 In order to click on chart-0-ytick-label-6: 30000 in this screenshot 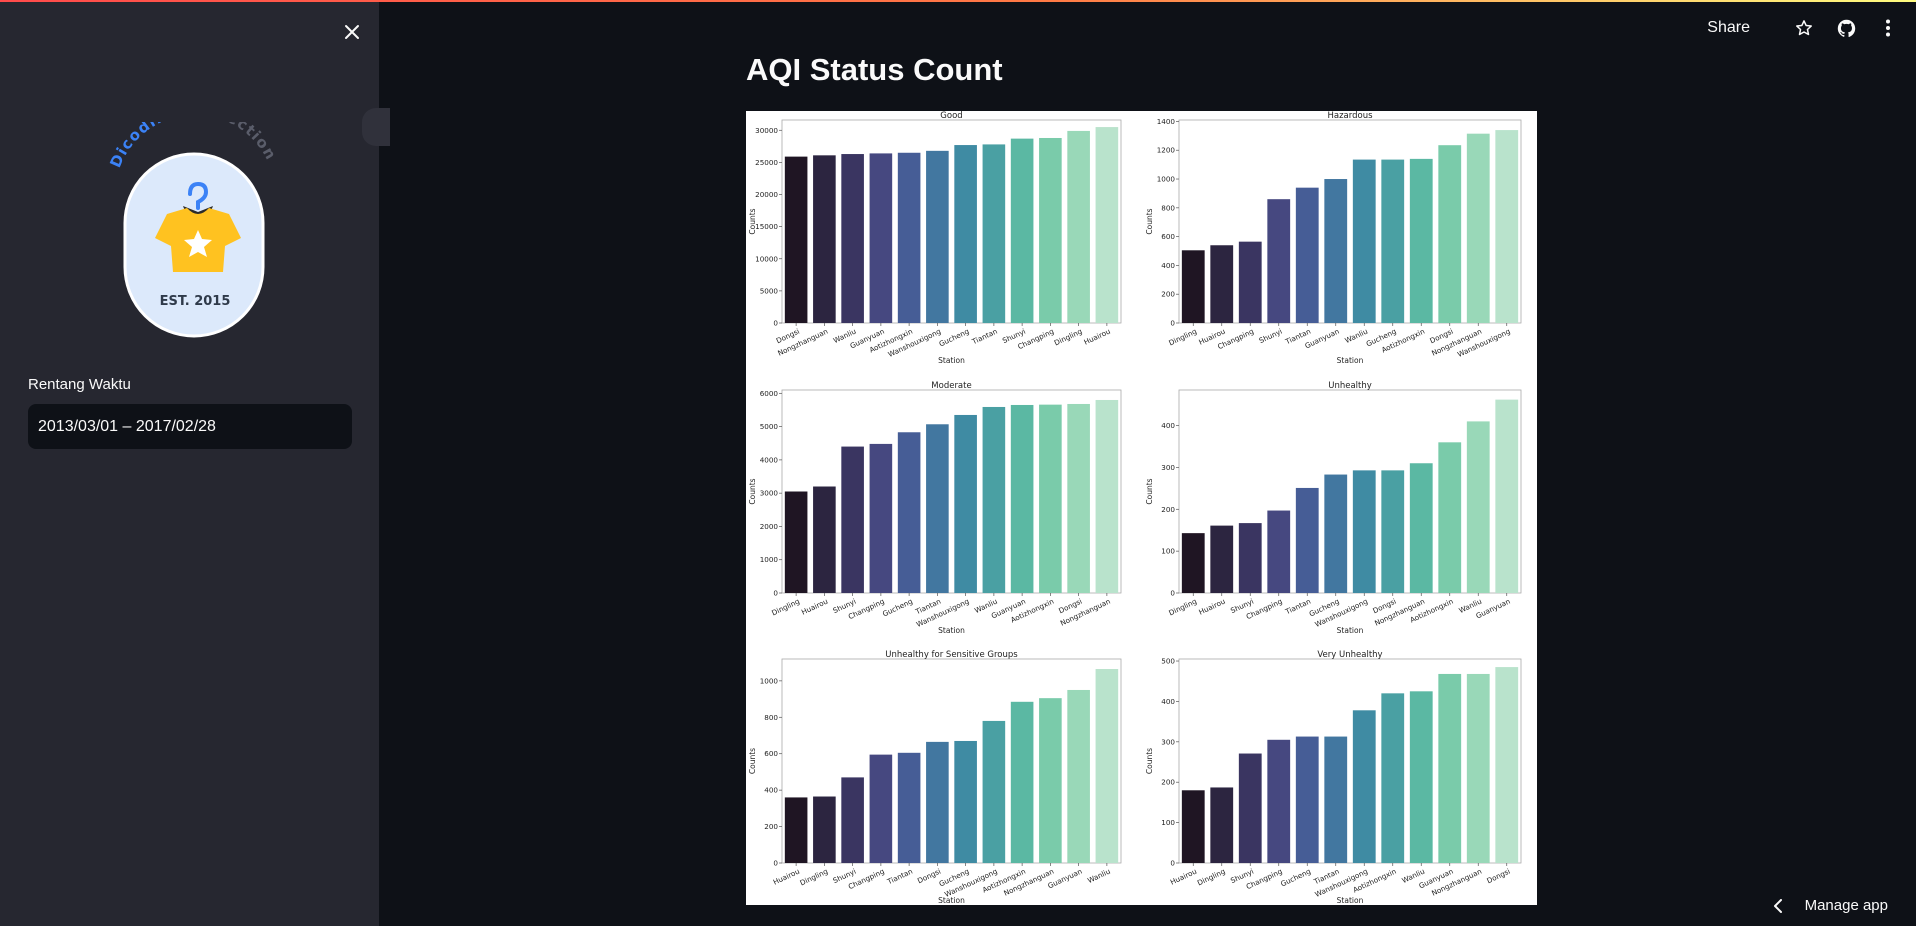, I will do `click(766, 130)`.